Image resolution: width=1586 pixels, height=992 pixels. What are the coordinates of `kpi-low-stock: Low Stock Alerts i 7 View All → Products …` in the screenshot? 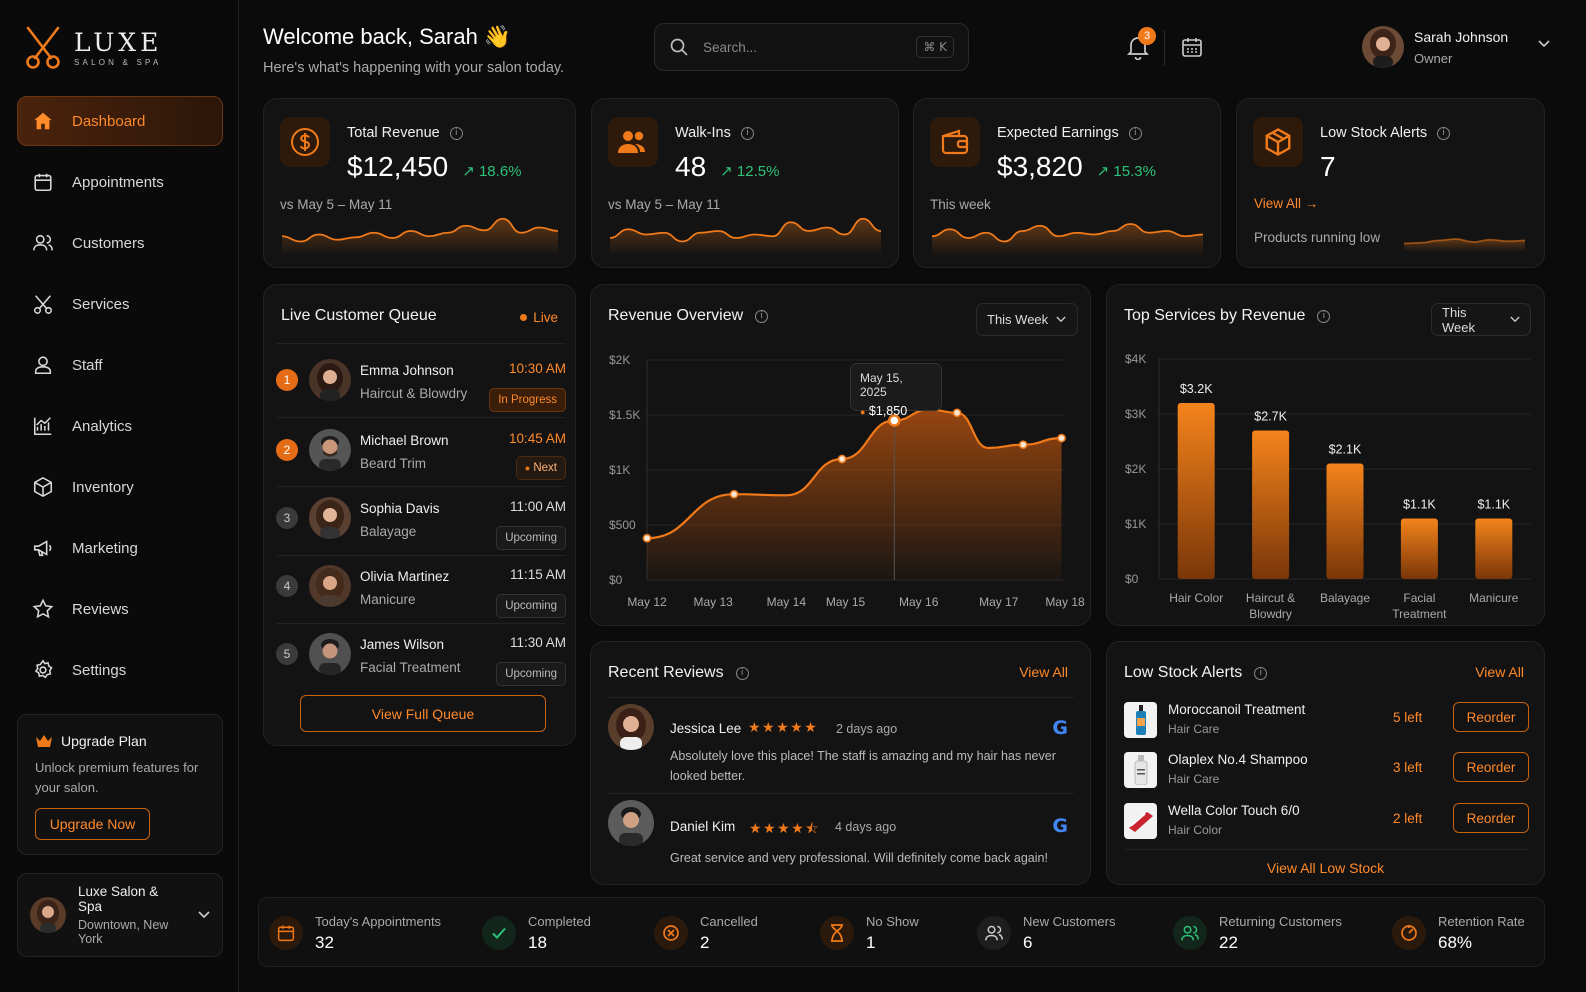 It's located at (1390, 183).